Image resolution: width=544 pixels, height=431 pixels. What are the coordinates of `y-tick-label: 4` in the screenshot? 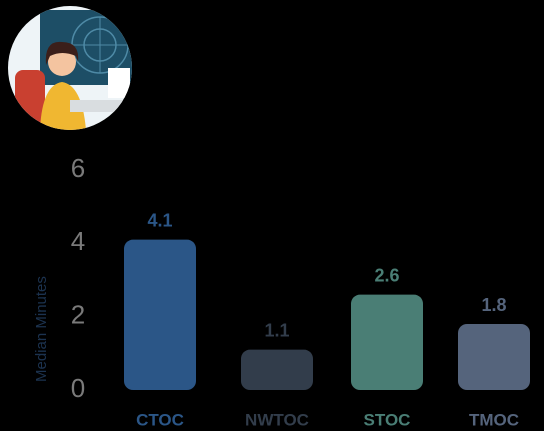 It's located at (78, 241).